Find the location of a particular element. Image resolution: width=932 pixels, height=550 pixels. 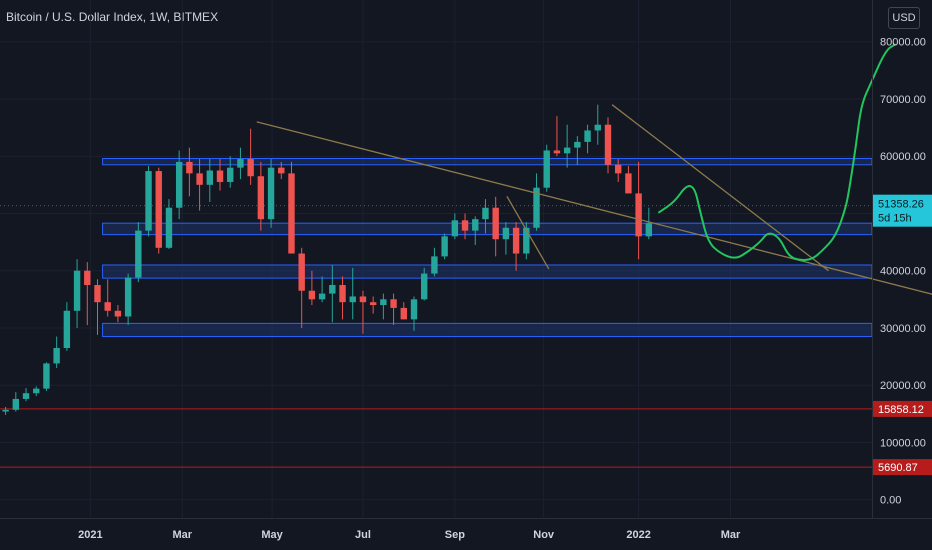

chart-title: Bitcoin / U.S. Dollar Index, 1W, BITMEX is located at coordinates (112, 17).